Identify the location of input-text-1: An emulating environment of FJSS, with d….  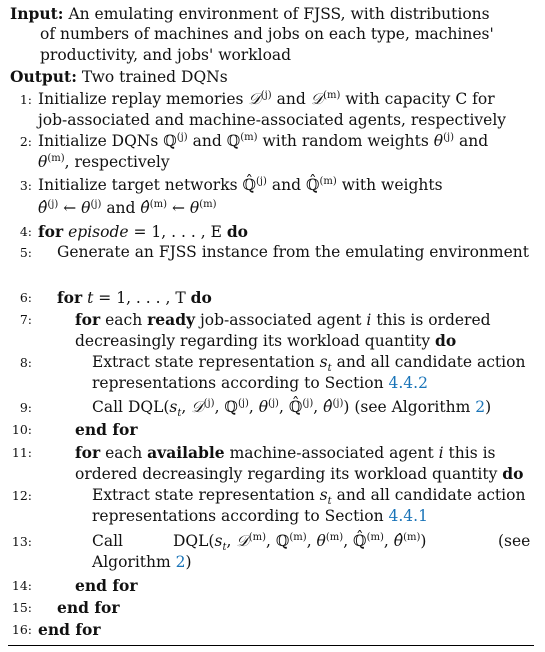
(279, 14).